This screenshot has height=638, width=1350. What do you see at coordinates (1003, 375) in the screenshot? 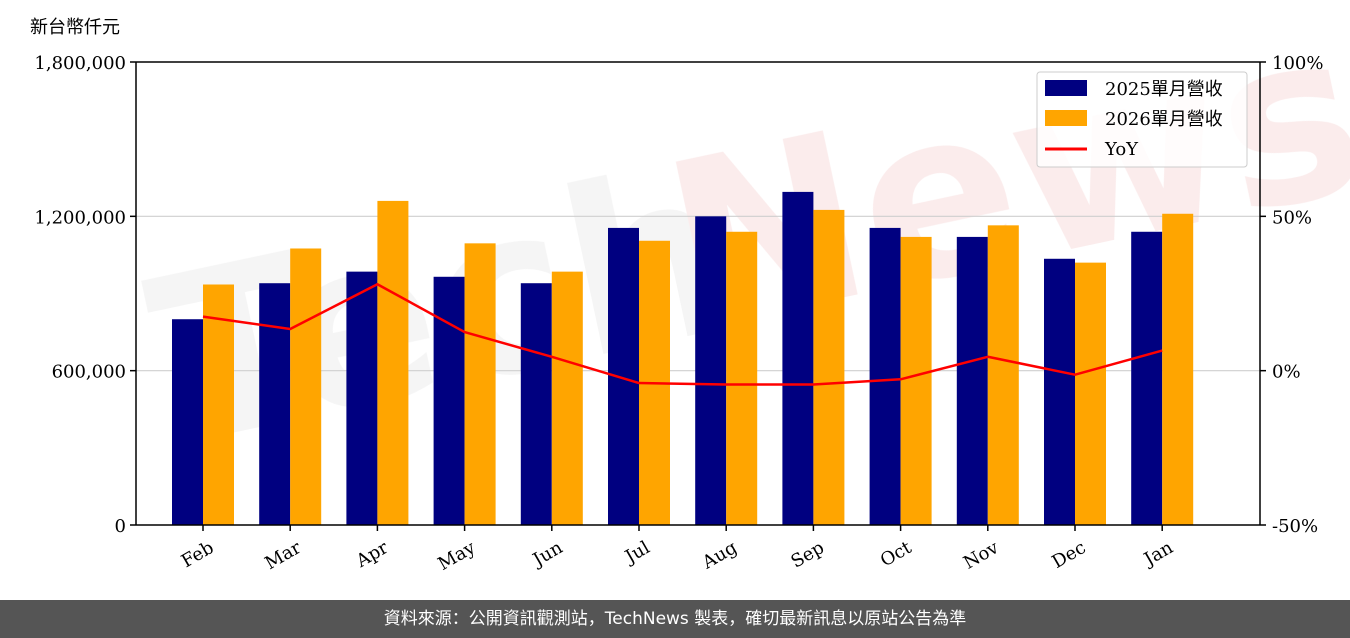
I see `bar-2026-nov` at bounding box center [1003, 375].